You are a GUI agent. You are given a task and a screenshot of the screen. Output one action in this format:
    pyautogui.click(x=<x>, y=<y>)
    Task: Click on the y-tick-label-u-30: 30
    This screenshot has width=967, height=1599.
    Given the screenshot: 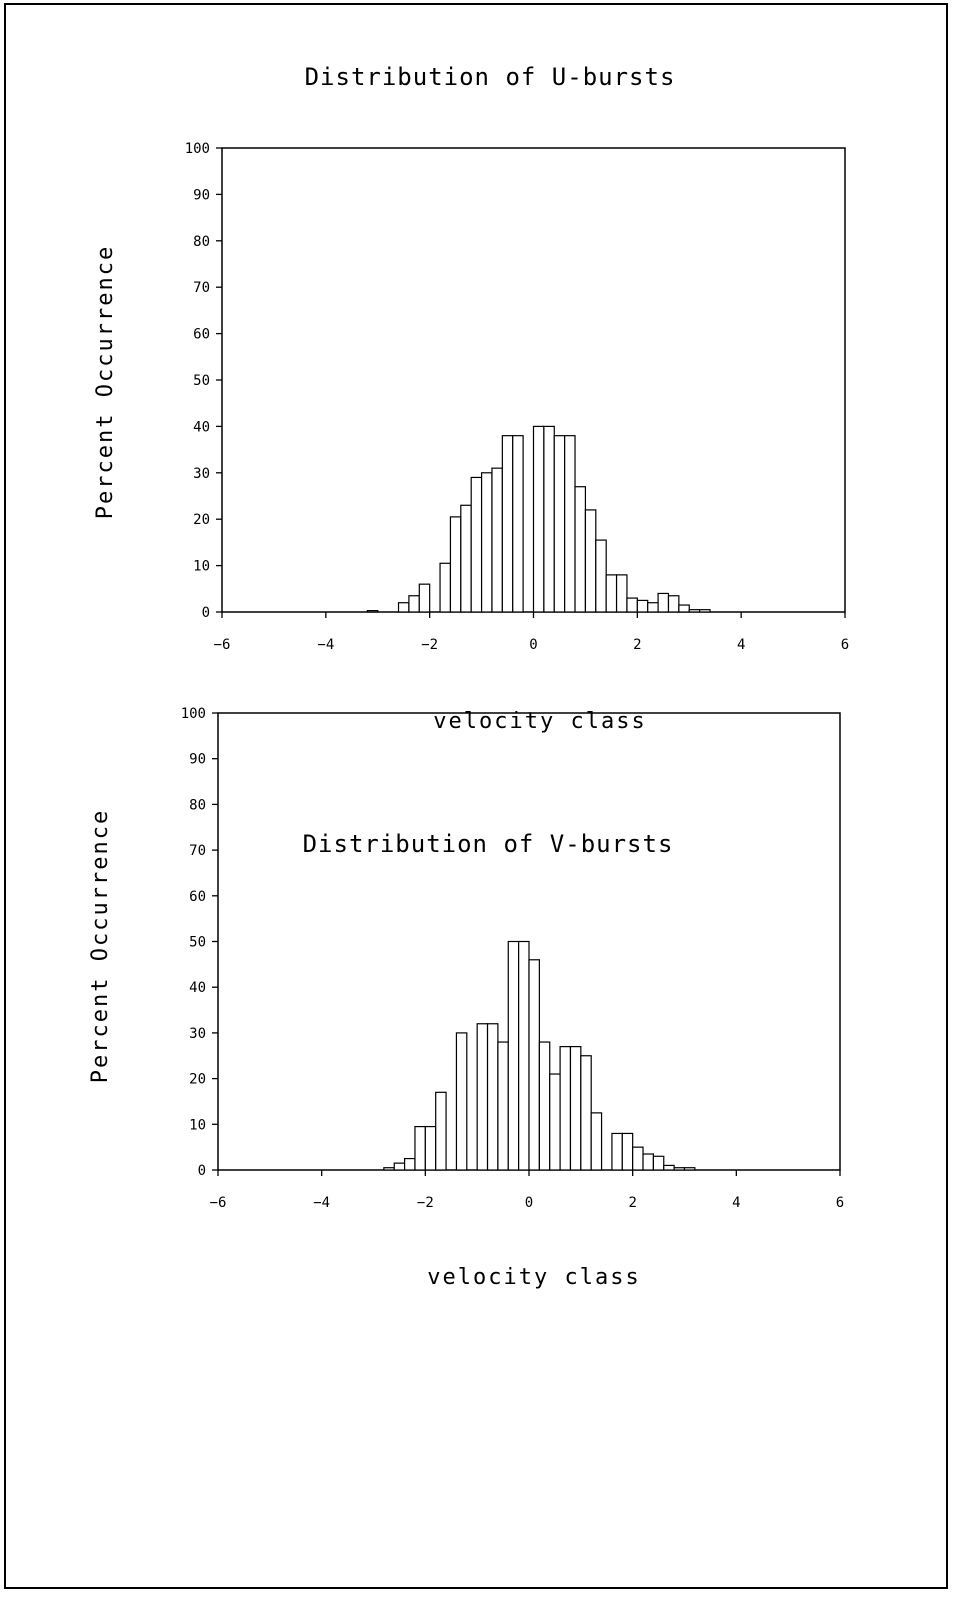 What is the action you would take?
    pyautogui.click(x=201, y=474)
    